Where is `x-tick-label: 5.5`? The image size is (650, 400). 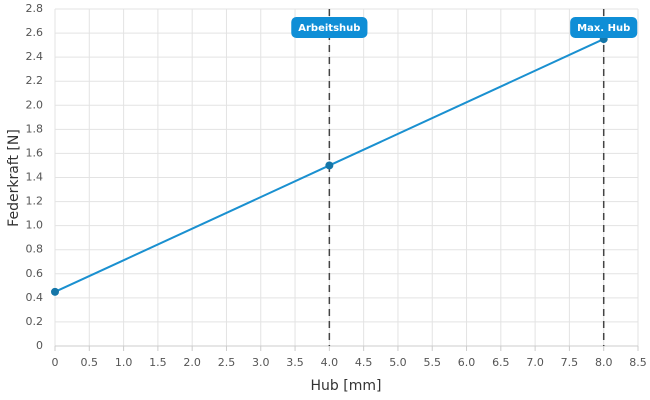 x-tick-label: 5.5 is located at coordinates (432, 362).